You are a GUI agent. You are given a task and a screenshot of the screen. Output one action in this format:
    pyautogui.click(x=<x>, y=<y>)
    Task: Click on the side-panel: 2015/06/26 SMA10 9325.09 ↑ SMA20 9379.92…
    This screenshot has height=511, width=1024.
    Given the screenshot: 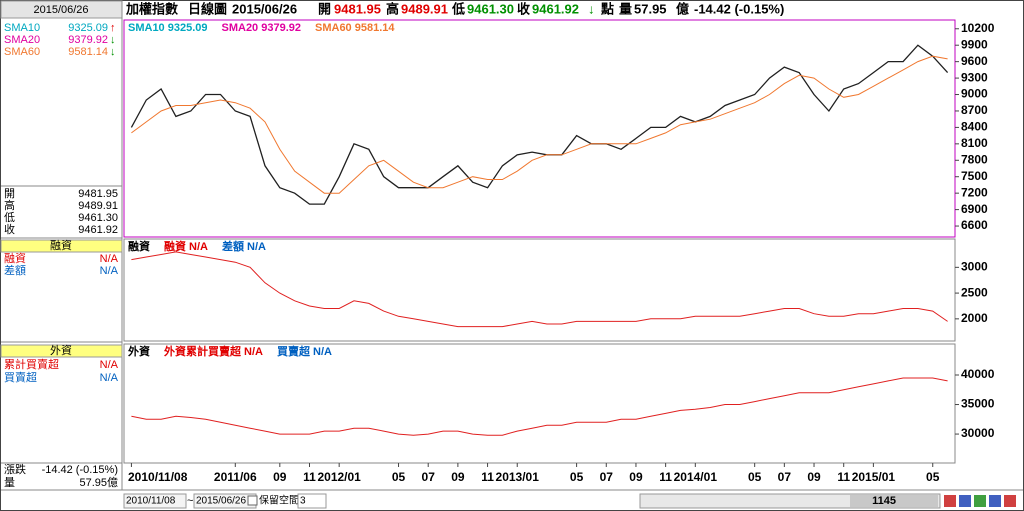 What is the action you would take?
    pyautogui.click(x=61, y=245)
    